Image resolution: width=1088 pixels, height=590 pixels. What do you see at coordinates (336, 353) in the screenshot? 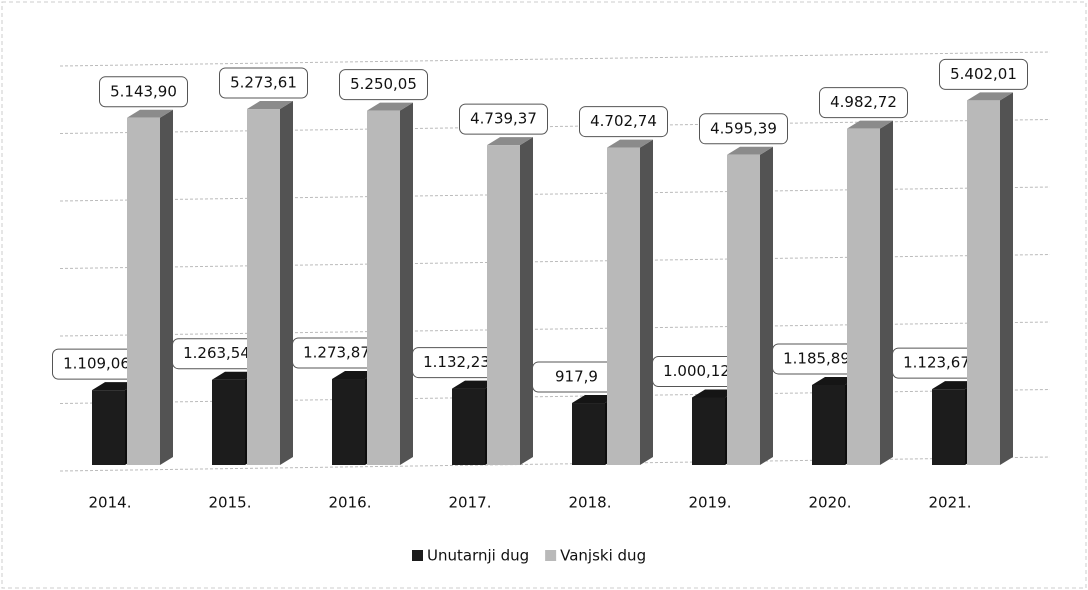
I see `value-label: 1.273,87` at bounding box center [336, 353].